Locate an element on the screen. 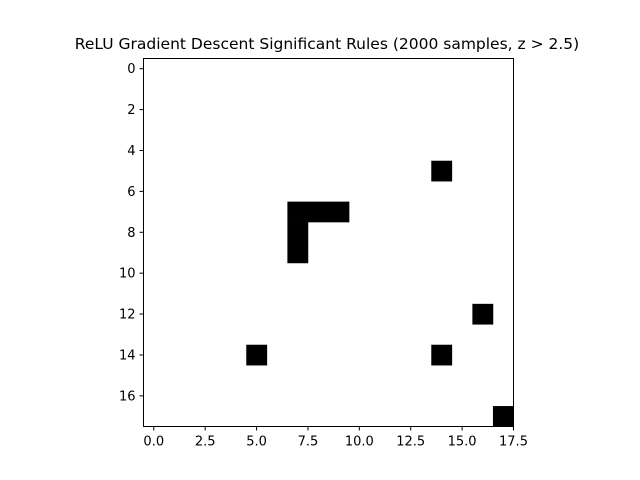 This screenshot has width=640, height=480. x-tick-label: 0.0 is located at coordinates (153, 442).